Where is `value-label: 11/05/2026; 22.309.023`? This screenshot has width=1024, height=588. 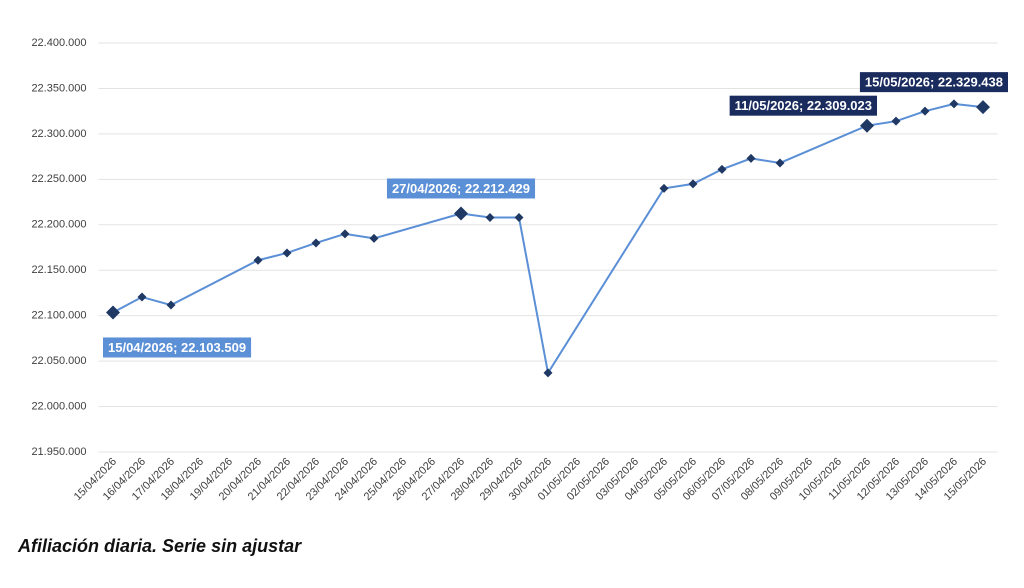 value-label: 11/05/2026; 22.309.023 is located at coordinates (803, 105).